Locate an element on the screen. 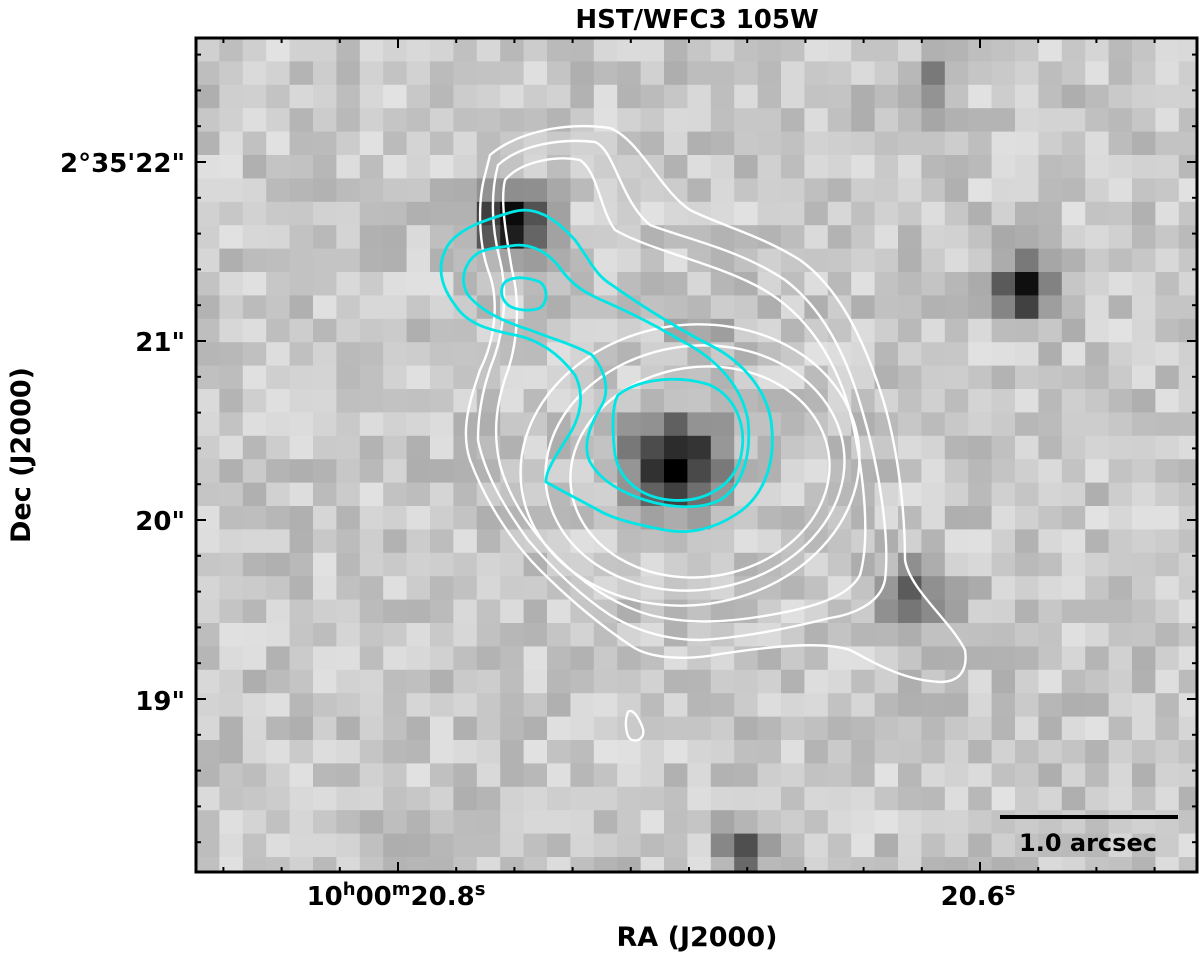 This screenshot has height=953, width=1200. white-contour-small is located at coordinates (634, 725).